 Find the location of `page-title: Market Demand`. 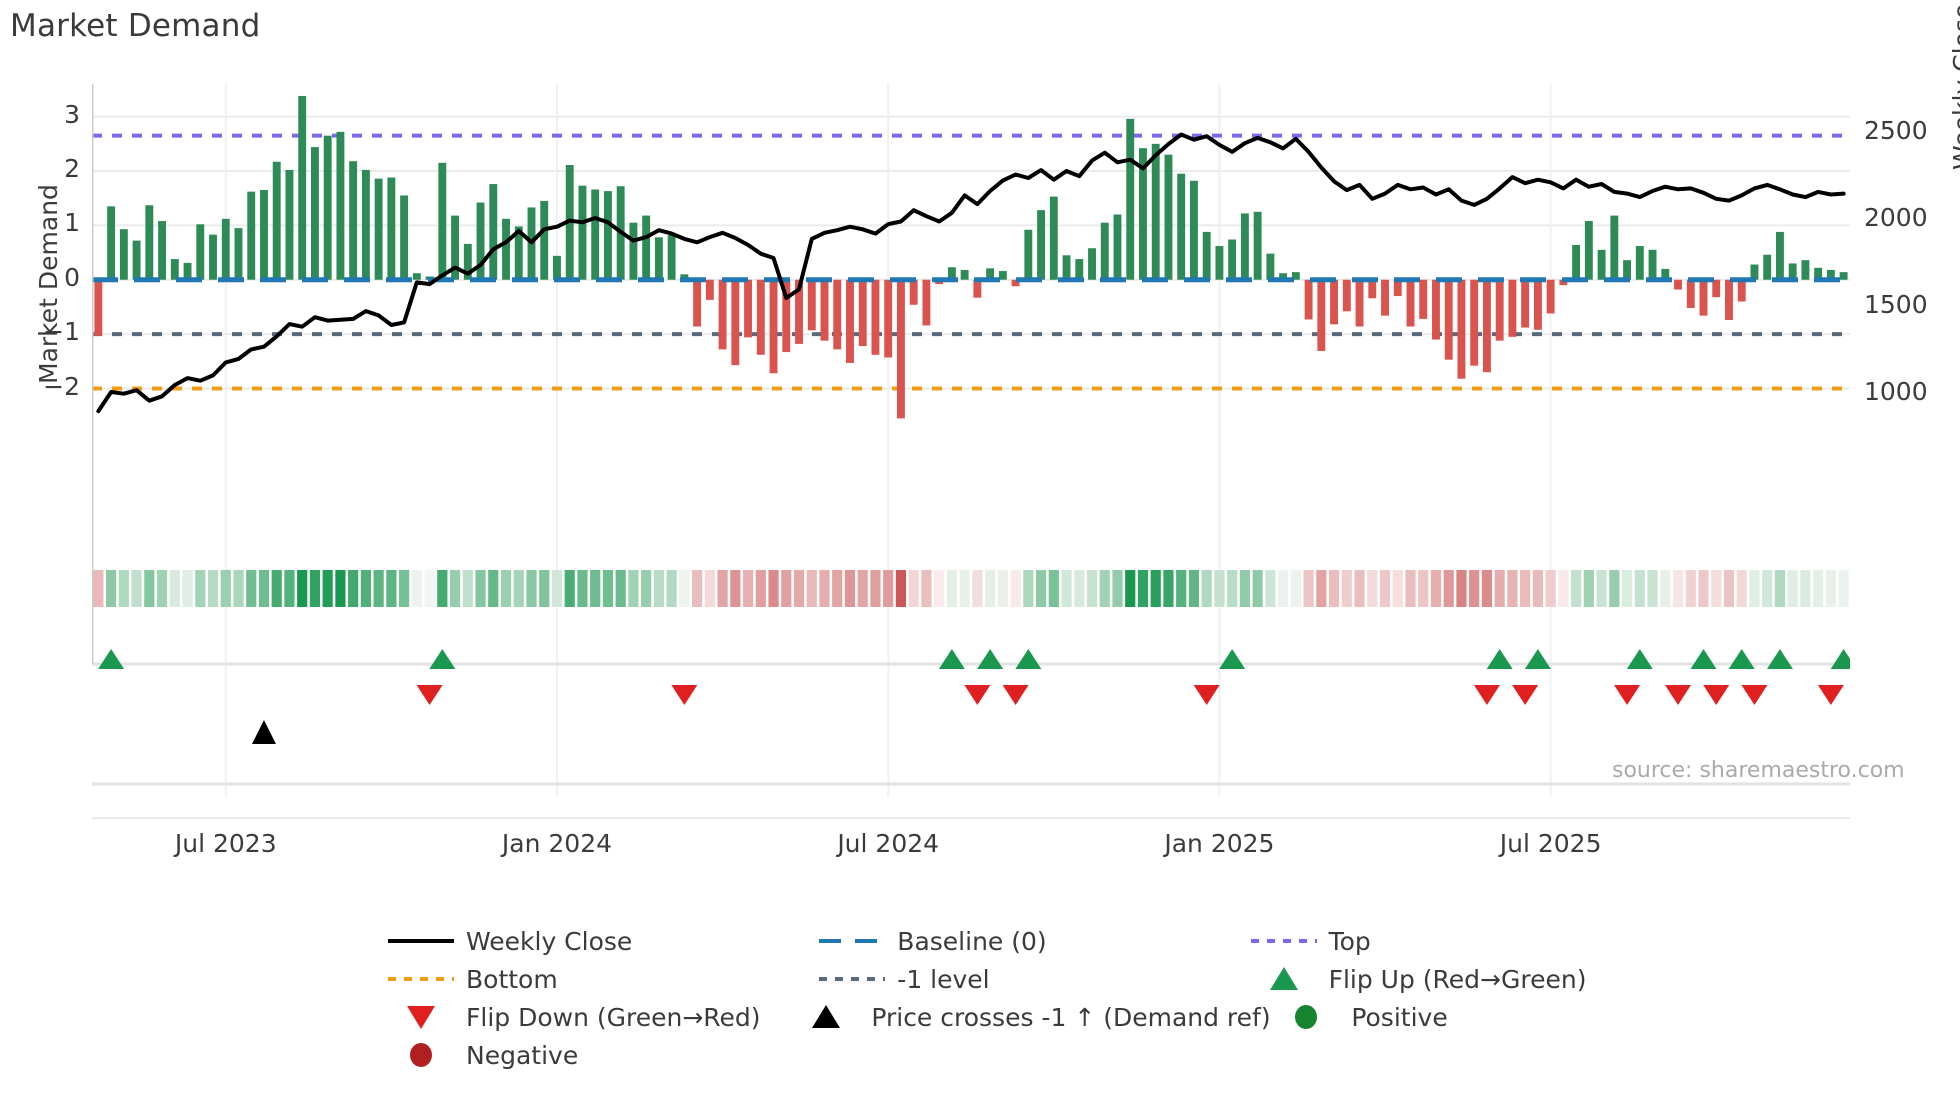

page-title: Market Demand is located at coordinates (135, 26).